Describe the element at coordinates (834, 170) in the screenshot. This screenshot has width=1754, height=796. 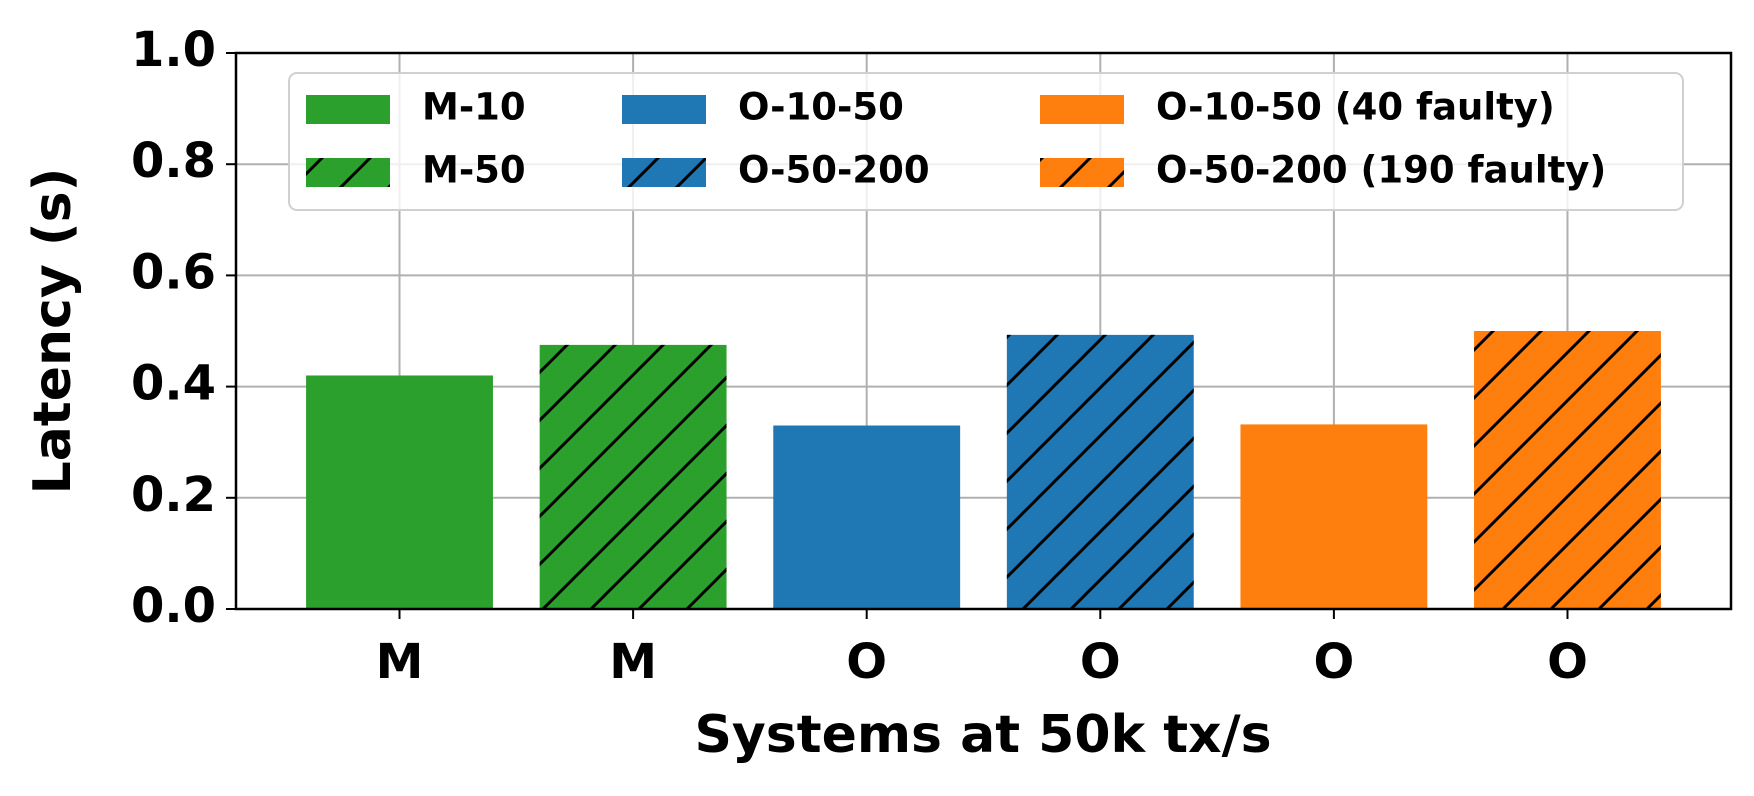
I see `legend-label: O-50-200` at that location.